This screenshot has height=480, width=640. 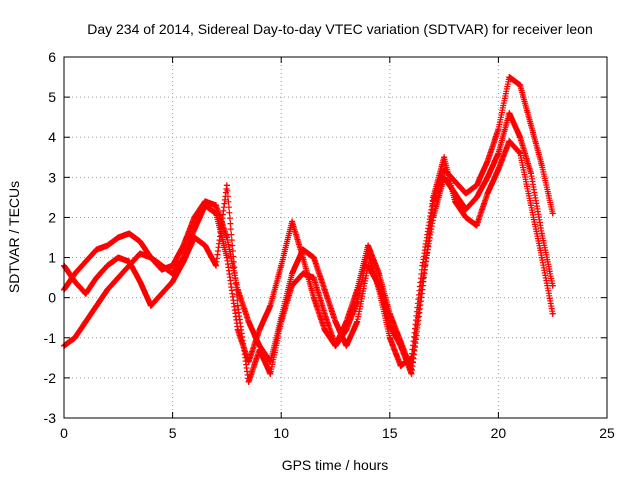 I want to click on x-tick-label: 10, so click(x=281, y=433).